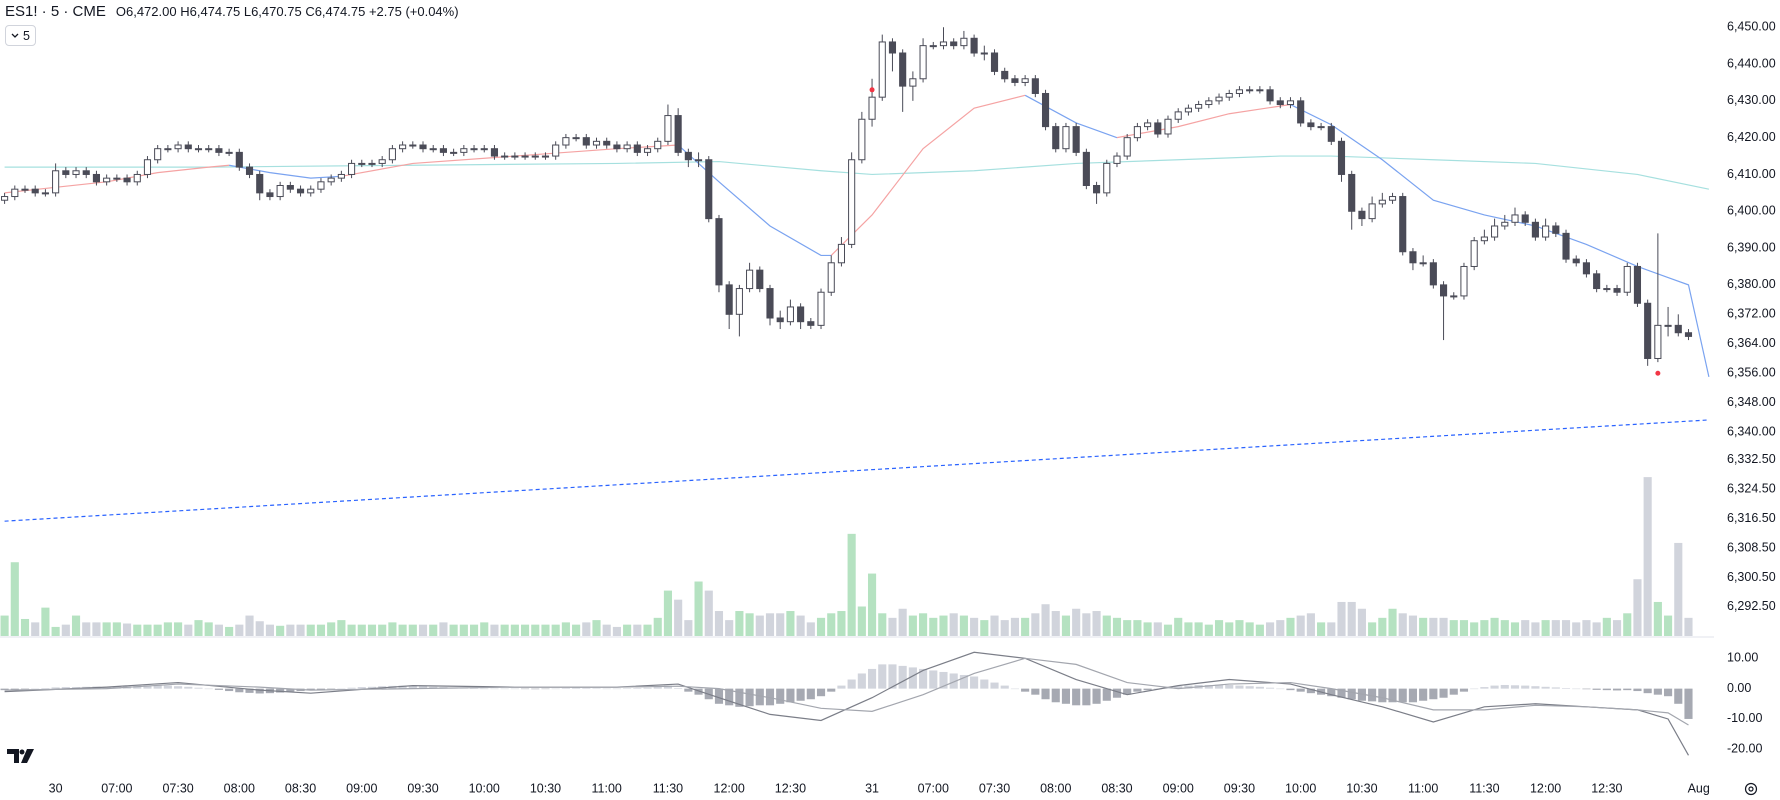  I want to click on y-tick-label: 6,356.00, so click(1751, 373).